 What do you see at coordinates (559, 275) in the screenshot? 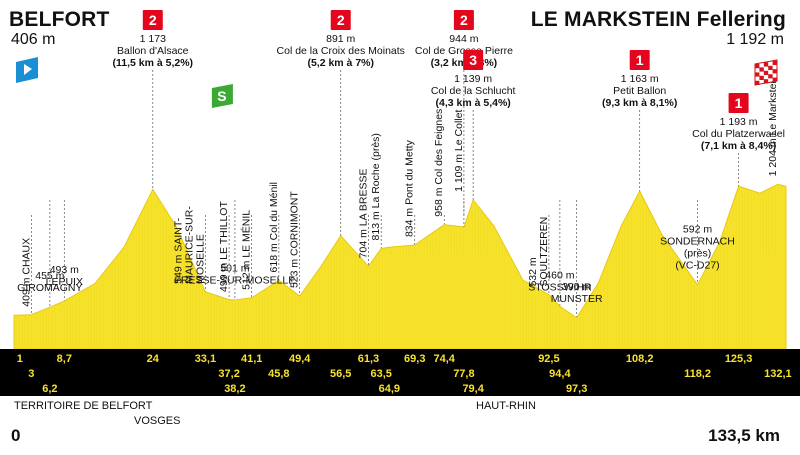
I see `waypoint-label: 460 m` at bounding box center [559, 275].